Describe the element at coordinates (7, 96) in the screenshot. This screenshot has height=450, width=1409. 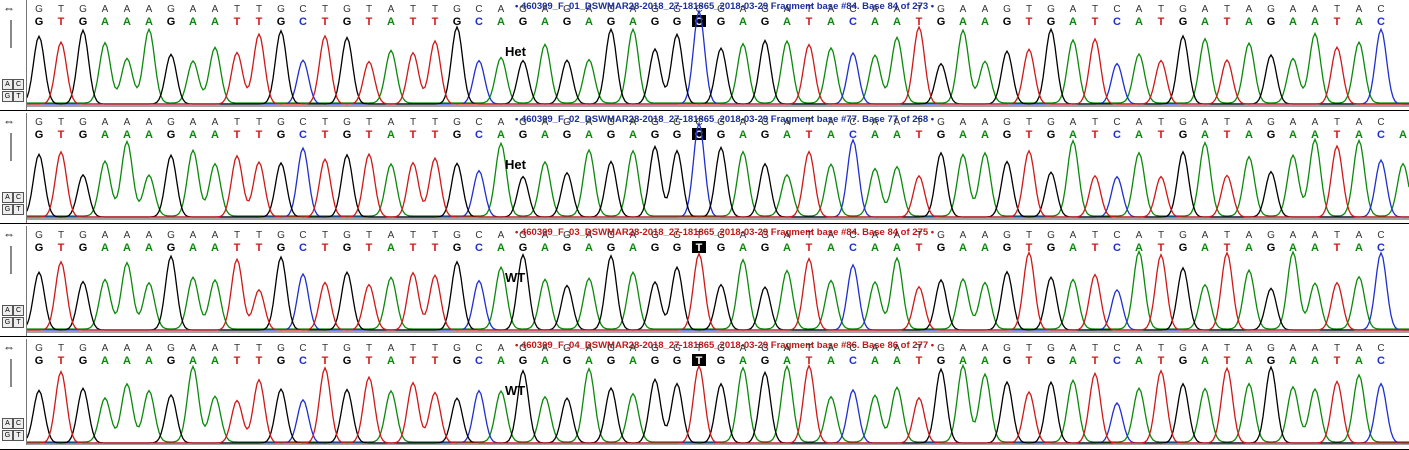
I see `g-trace-toggle-button: G` at that location.